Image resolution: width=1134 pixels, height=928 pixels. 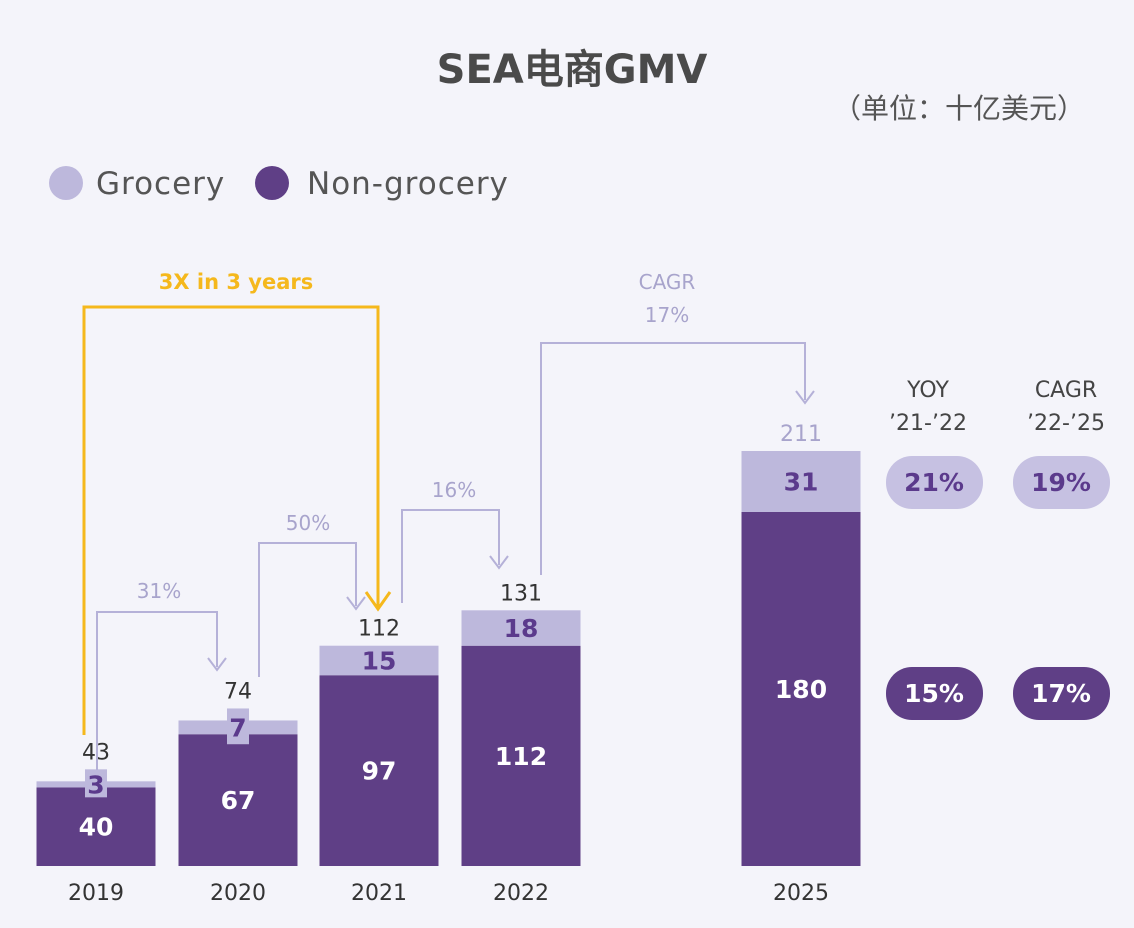 What do you see at coordinates (159, 591) in the screenshot?
I see `growth-label-2020: 31%` at bounding box center [159, 591].